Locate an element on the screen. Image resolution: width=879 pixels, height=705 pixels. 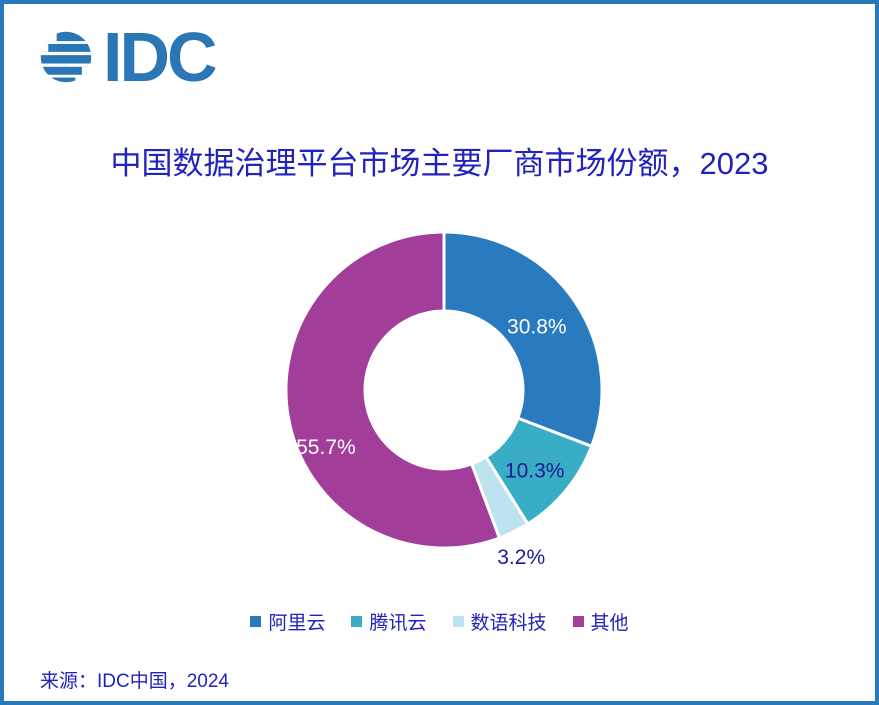
chart-legend: 阿里云 腾讯云 数语科技 其他 is located at coordinates (439, 621).